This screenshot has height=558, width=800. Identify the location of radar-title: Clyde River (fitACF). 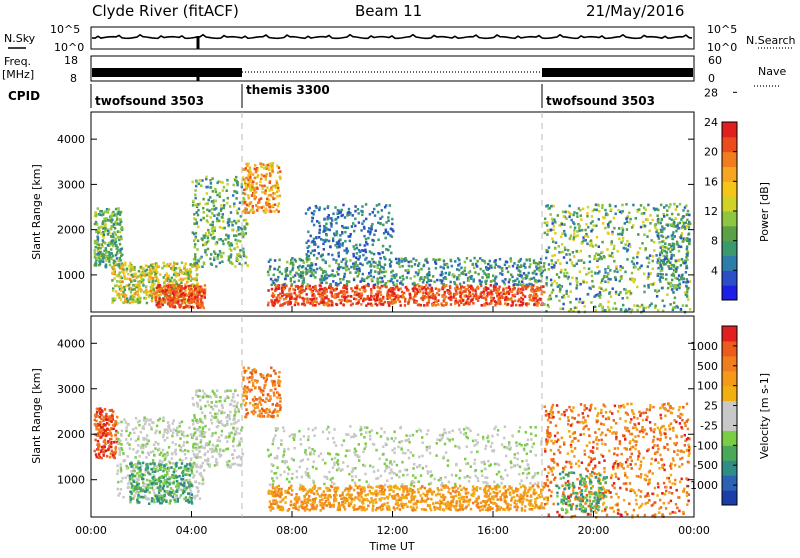
(165, 11).